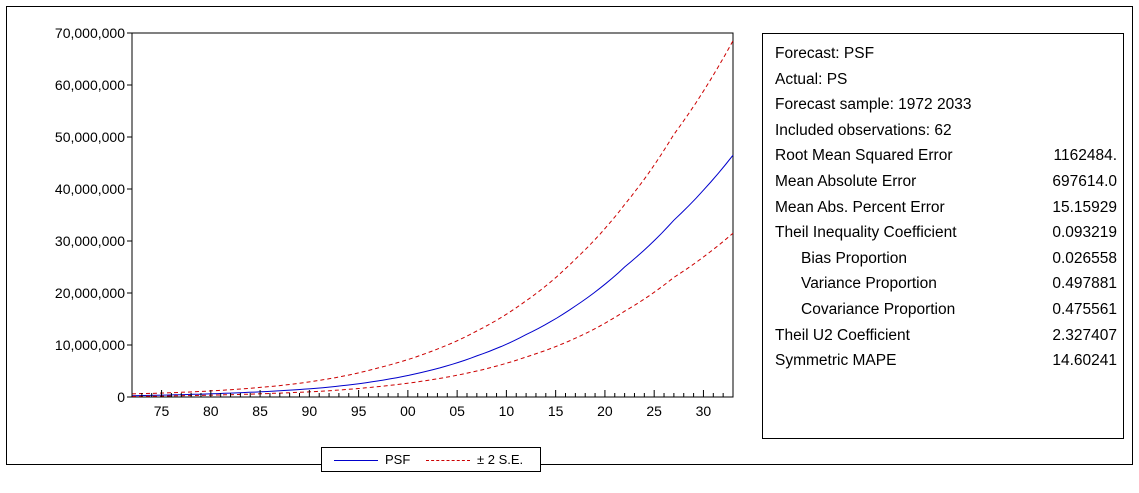 The height and width of the screenshot is (493, 1139). I want to click on x-tick-label: 30, so click(704, 411).